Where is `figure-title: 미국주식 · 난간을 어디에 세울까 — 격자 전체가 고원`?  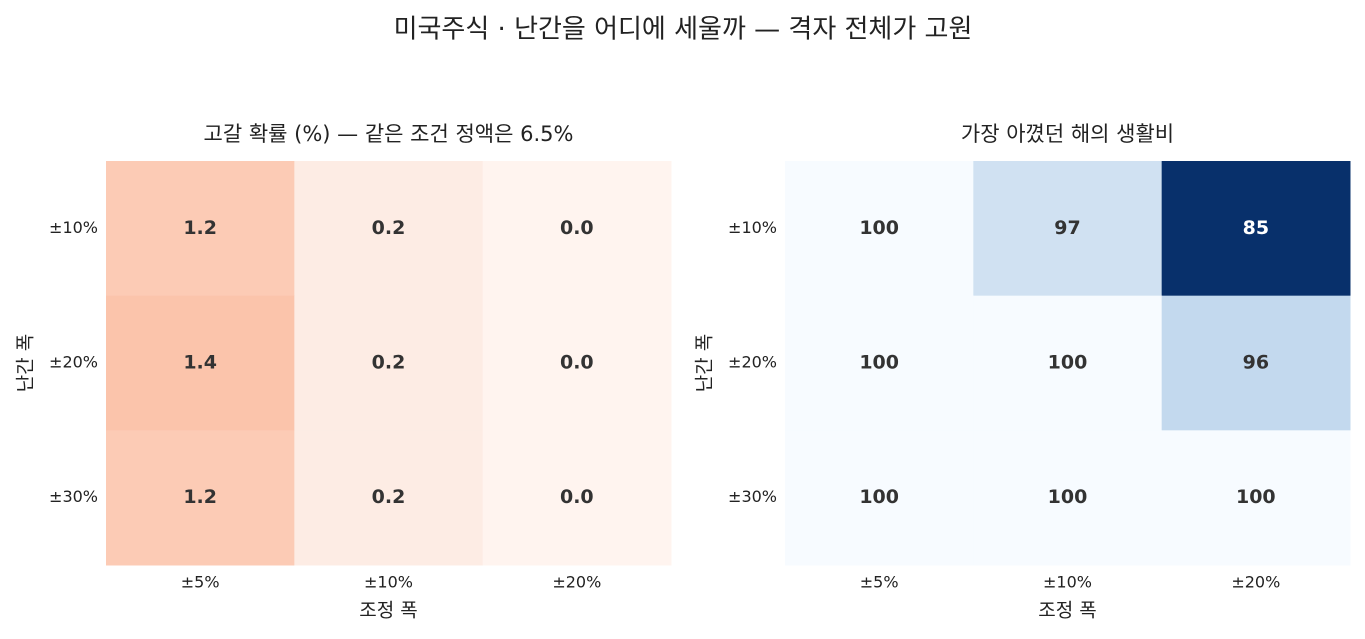
figure-title: 미국주식 · 난간을 어디에 세울까 — 격자 전체가 고원 is located at coordinates (683, 30).